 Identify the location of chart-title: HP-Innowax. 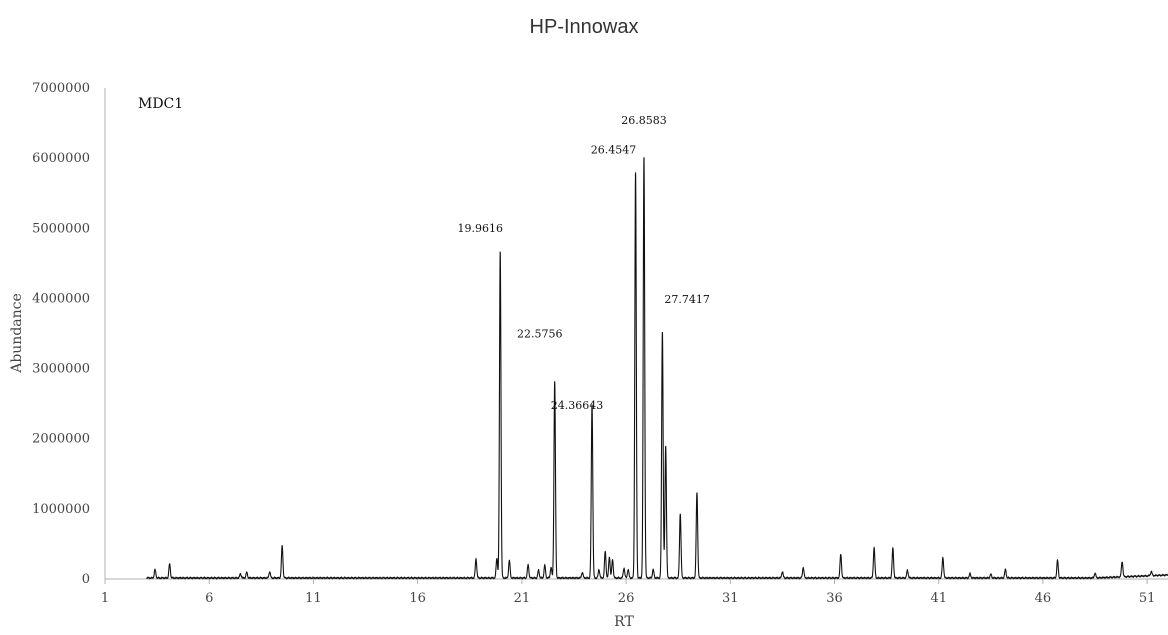
(584, 27).